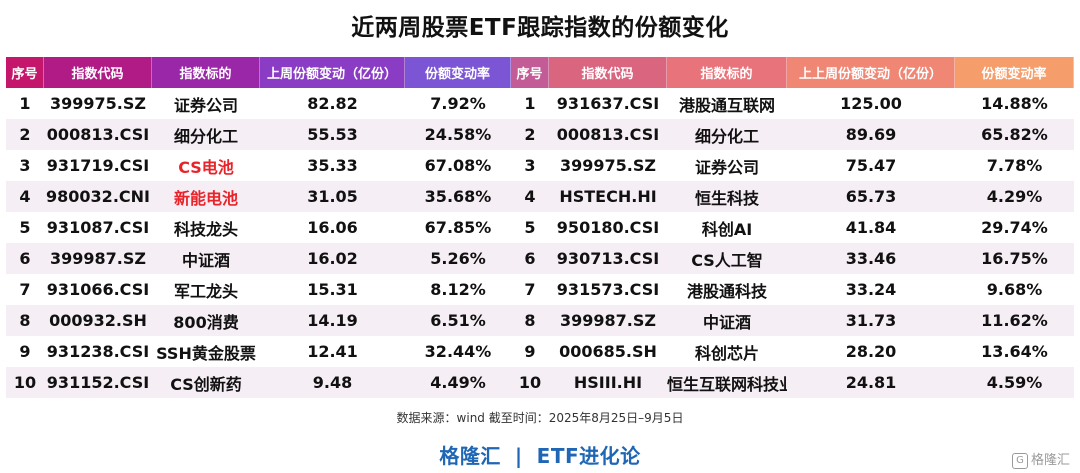  Describe the element at coordinates (458, 165) in the screenshot. I see `left-cell-4: 67.08%` at that location.